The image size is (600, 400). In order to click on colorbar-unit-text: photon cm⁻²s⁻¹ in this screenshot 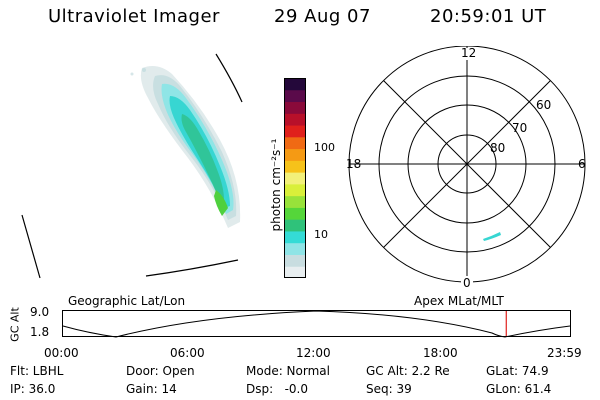, I will do `click(276, 185)`.